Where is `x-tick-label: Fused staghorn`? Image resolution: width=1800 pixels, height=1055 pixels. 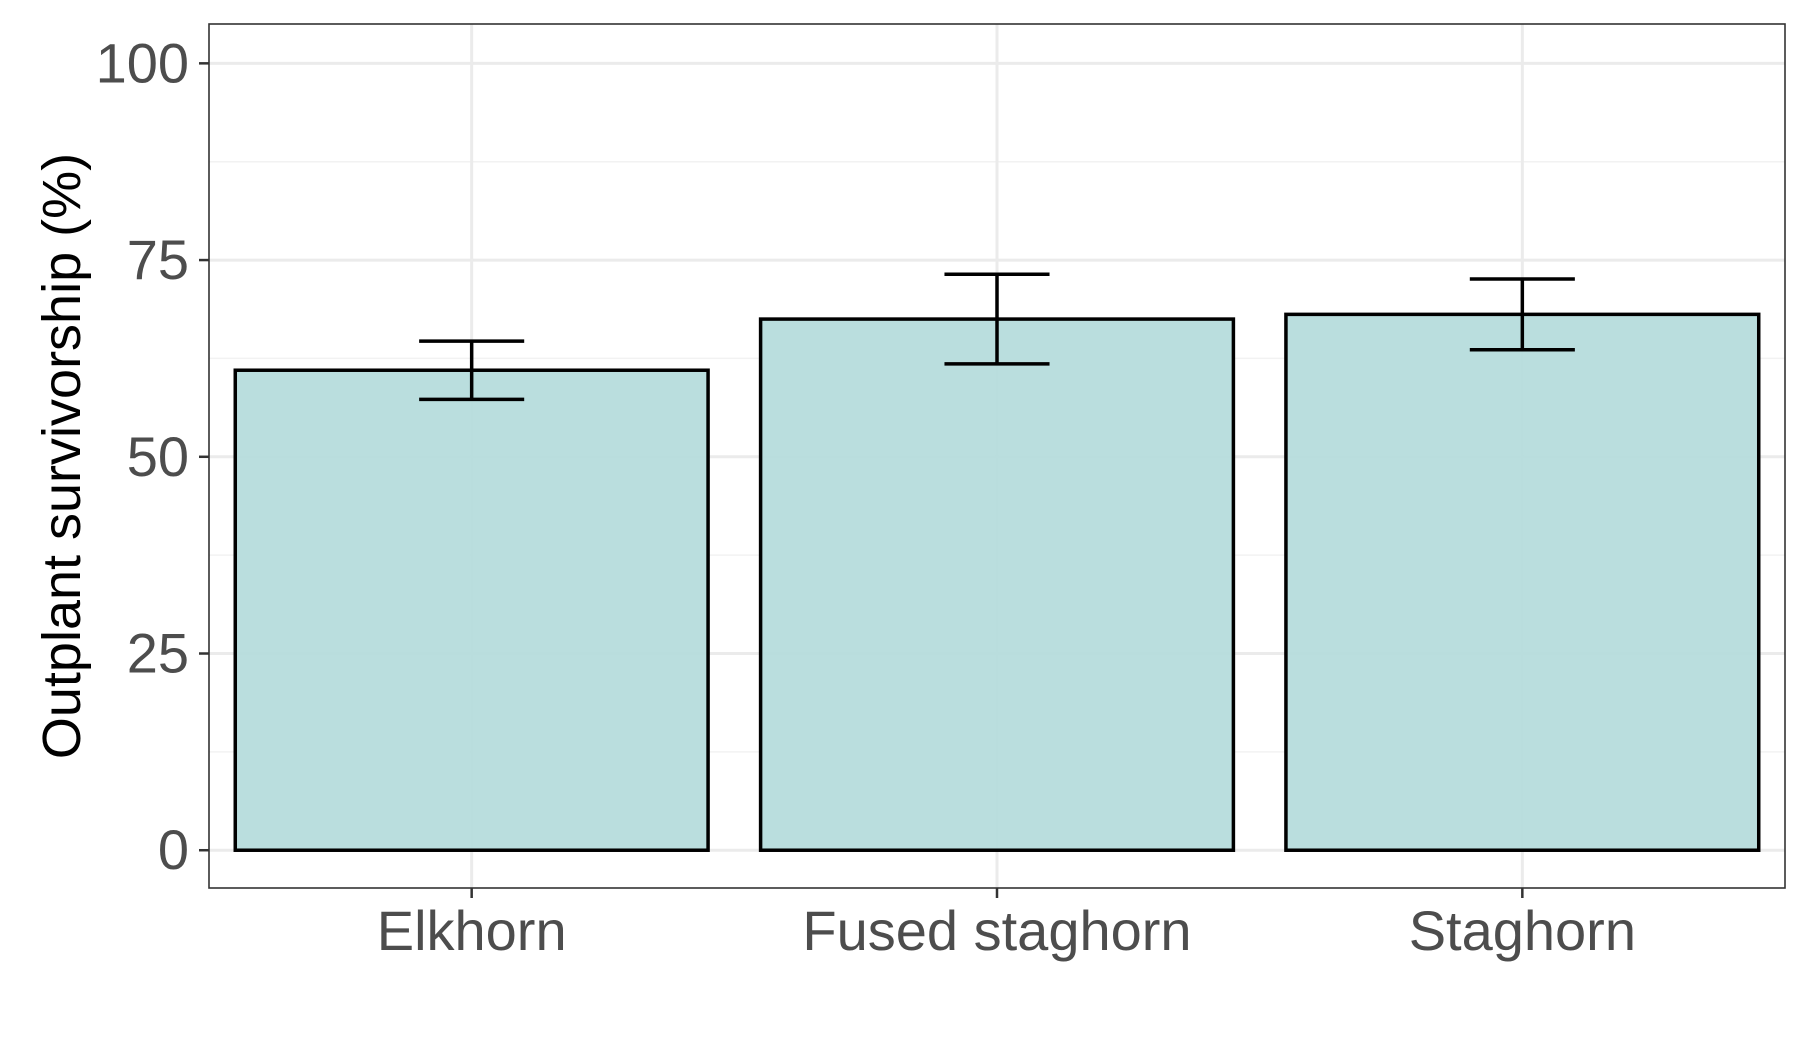 x-tick-label: Fused staghorn is located at coordinates (996, 930).